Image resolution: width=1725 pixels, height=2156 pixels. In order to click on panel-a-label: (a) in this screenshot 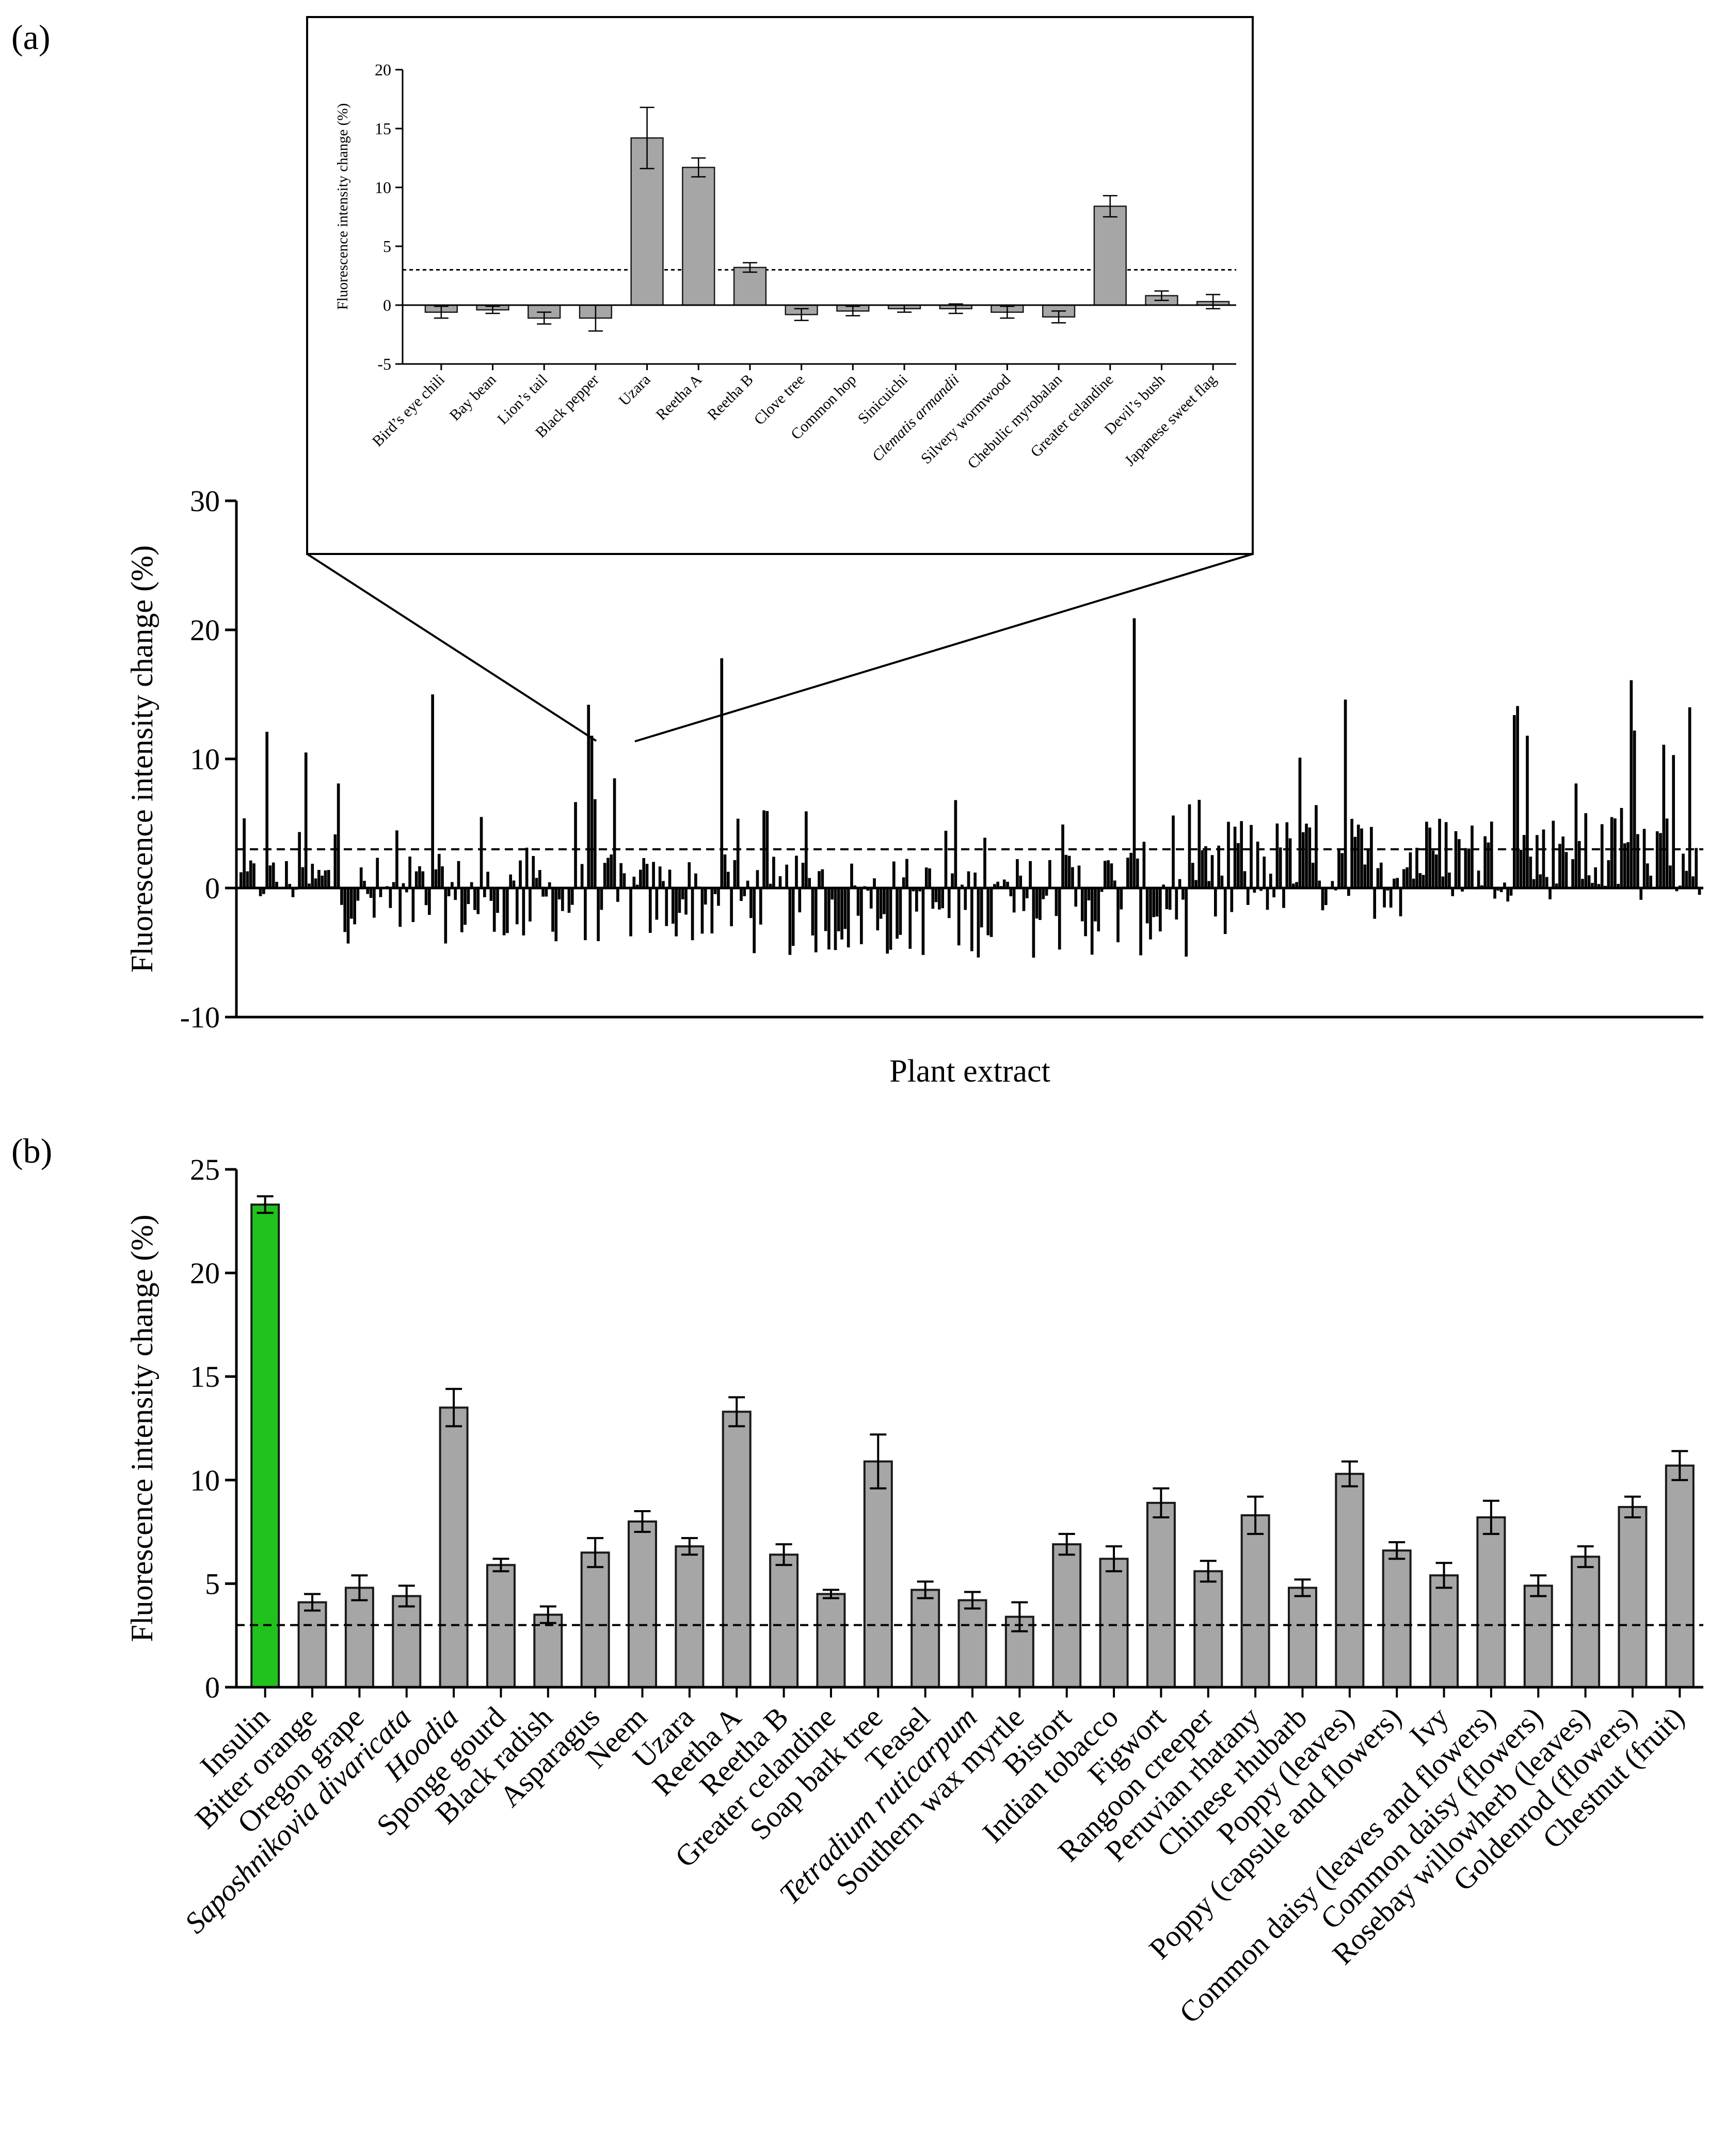, I will do `click(30, 37)`.